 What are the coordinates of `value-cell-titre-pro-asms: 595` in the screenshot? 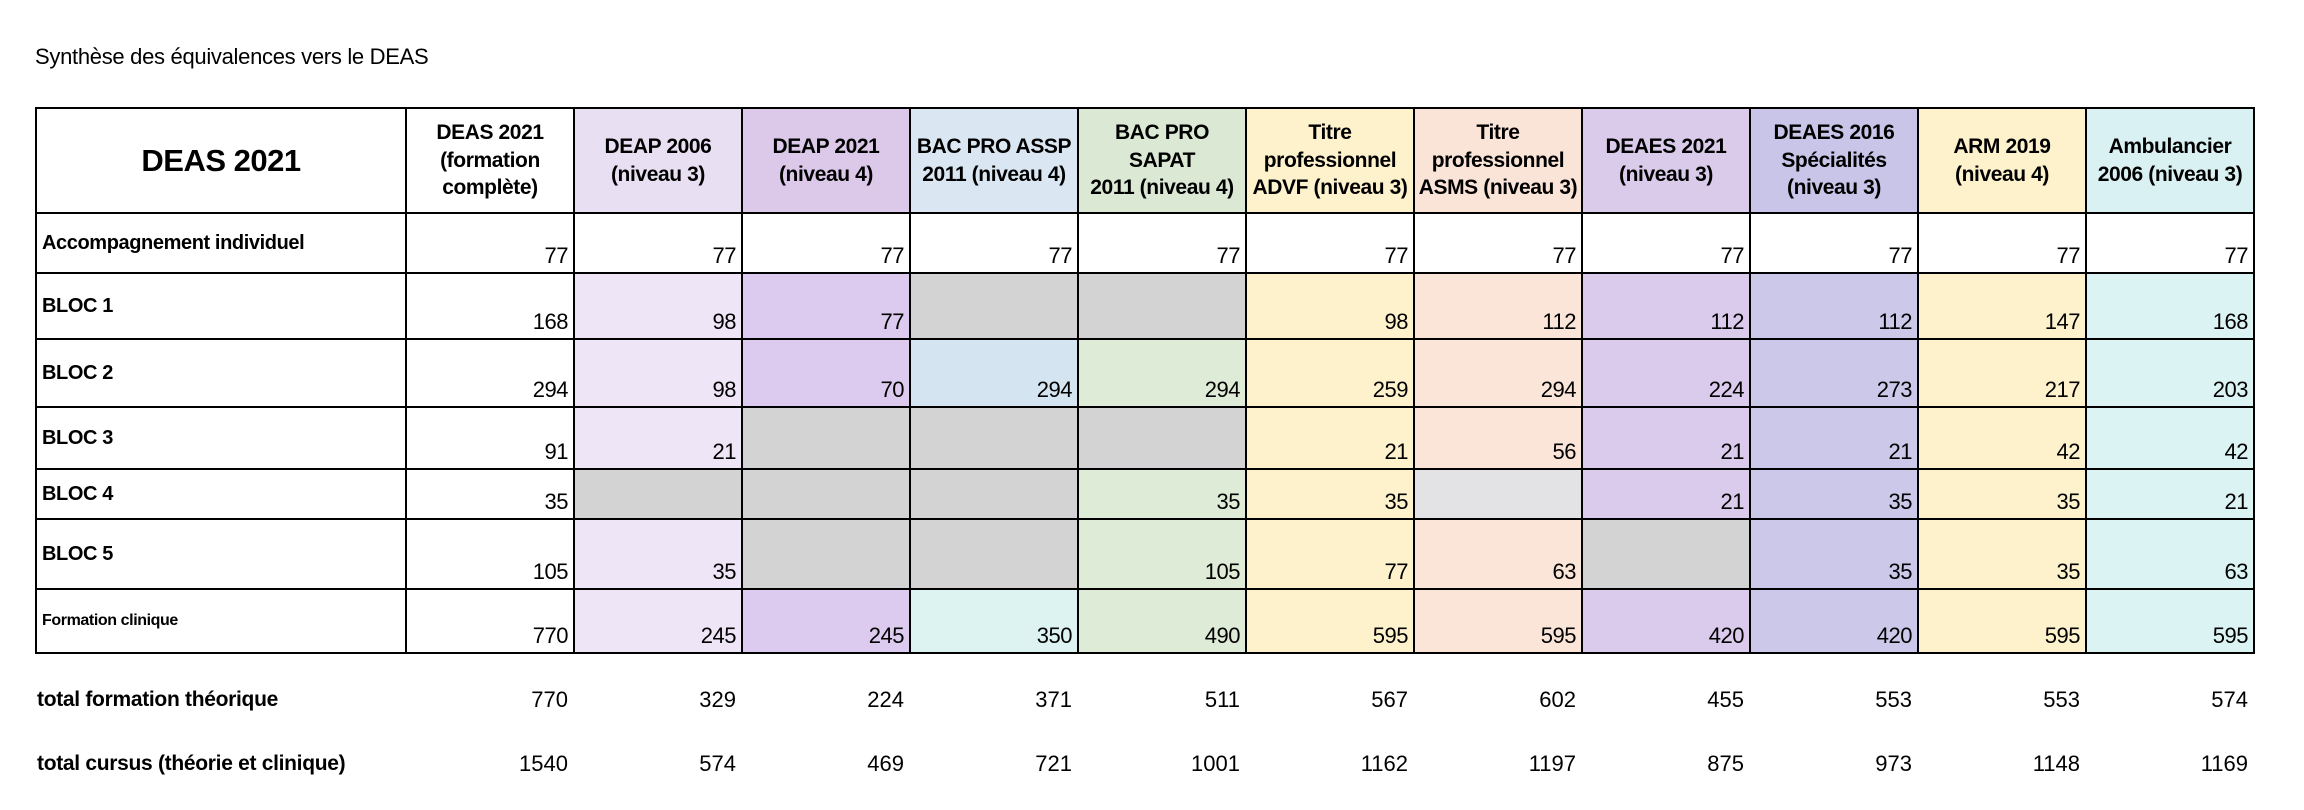 It's located at (1499, 622).